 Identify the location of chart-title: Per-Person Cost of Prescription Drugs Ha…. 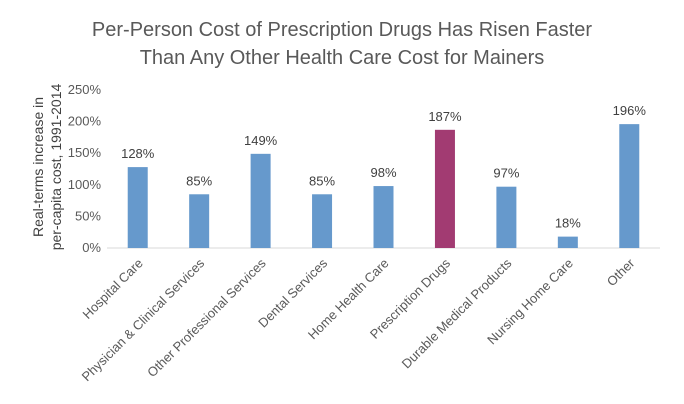
(342, 44).